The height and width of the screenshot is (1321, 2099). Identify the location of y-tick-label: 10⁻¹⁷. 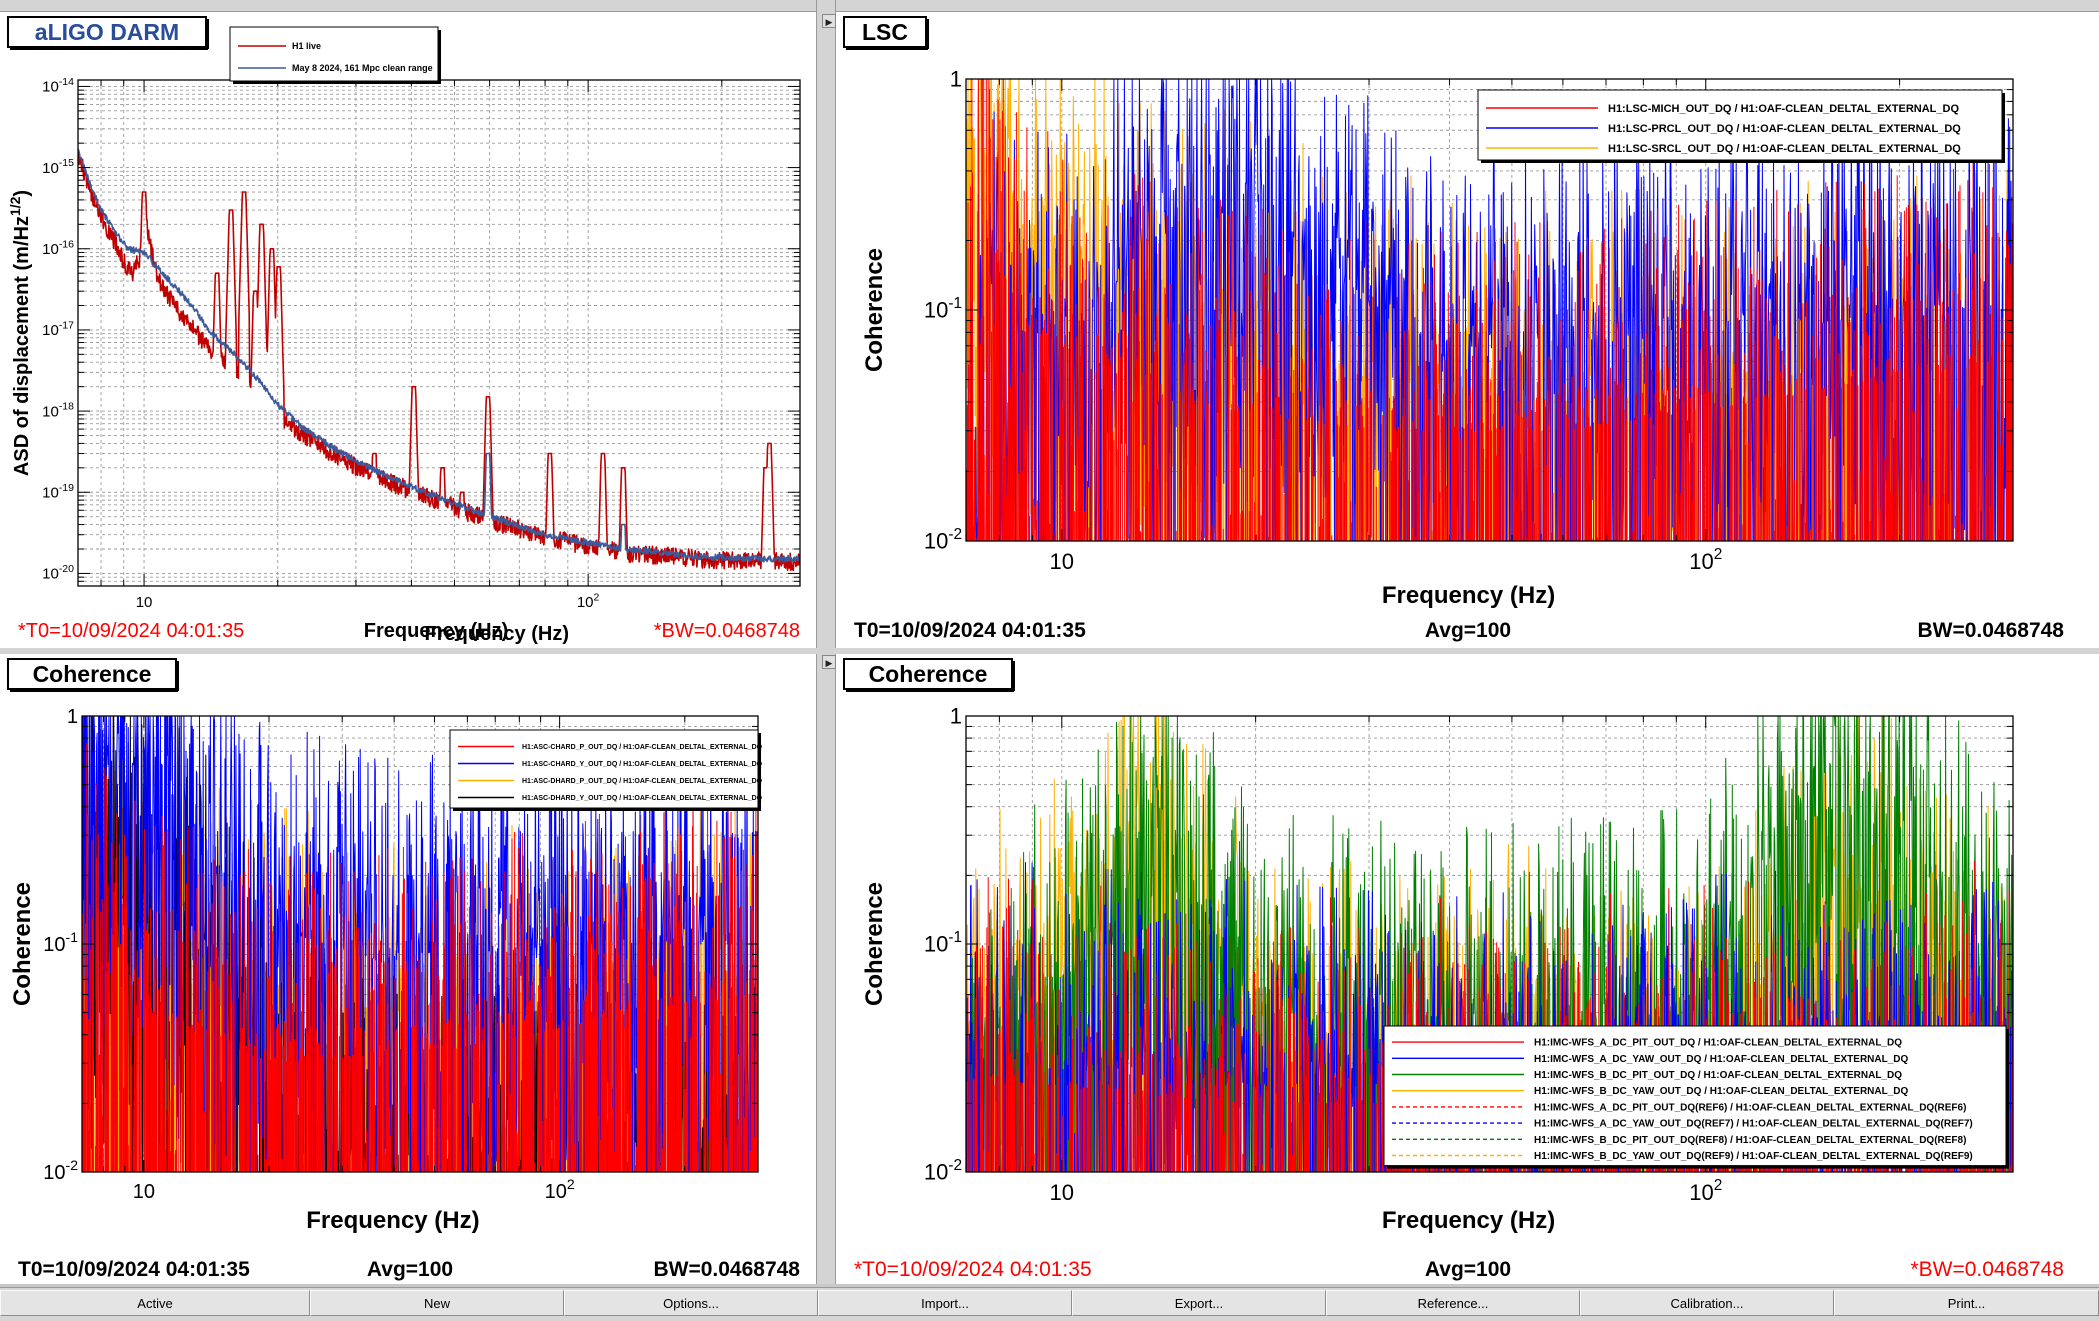
(58, 329).